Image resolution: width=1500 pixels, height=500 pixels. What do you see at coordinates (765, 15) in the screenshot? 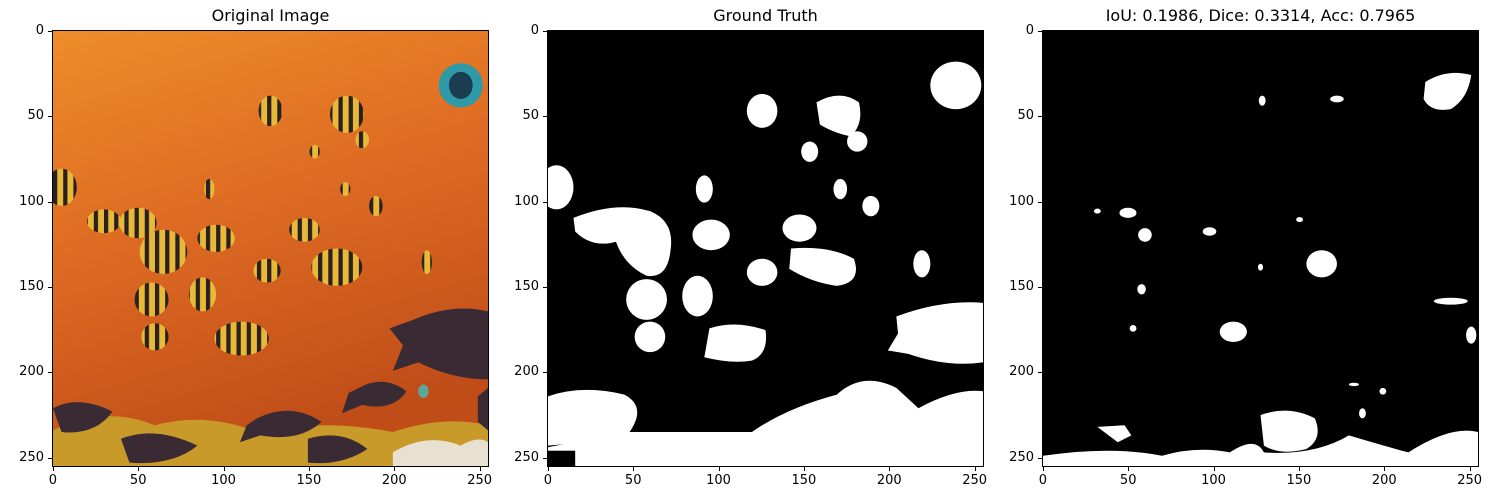
I see `panel-title-ground-truth: Ground Truth` at bounding box center [765, 15].